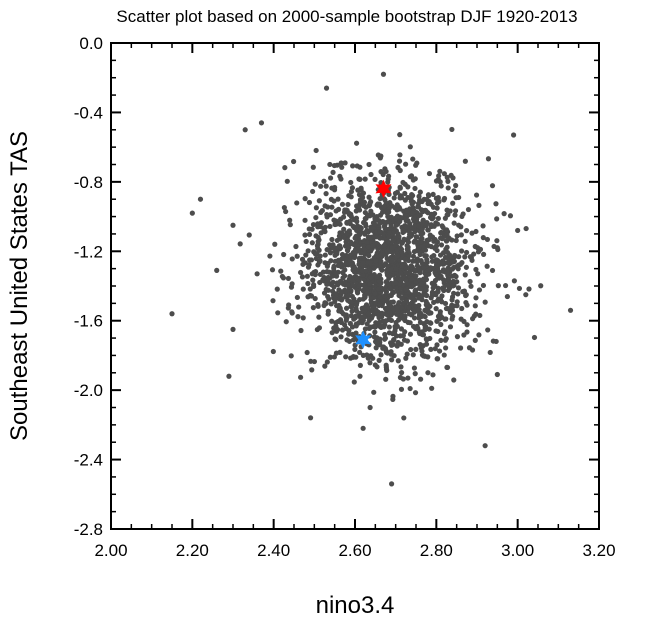 The height and width of the screenshot is (623, 666). Describe the element at coordinates (88, 390) in the screenshot. I see `y-tick-label: -2.0` at that location.